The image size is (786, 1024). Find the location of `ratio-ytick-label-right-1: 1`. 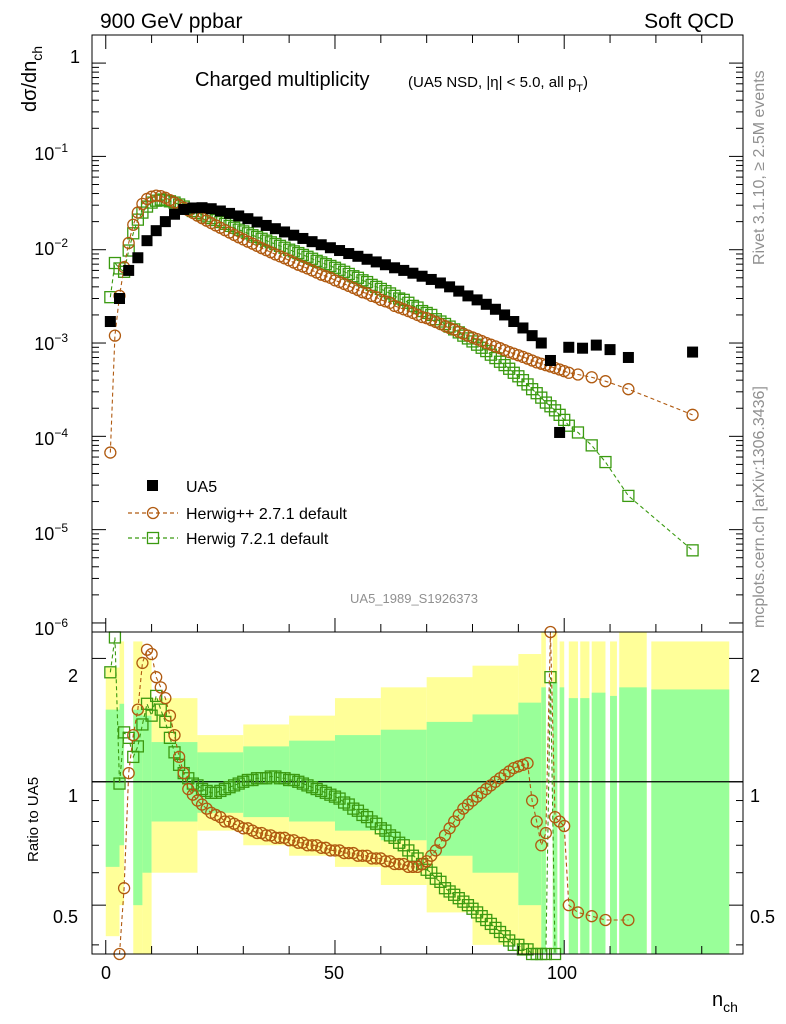

ratio-ytick-label-right-1: 1 is located at coordinates (755, 796).